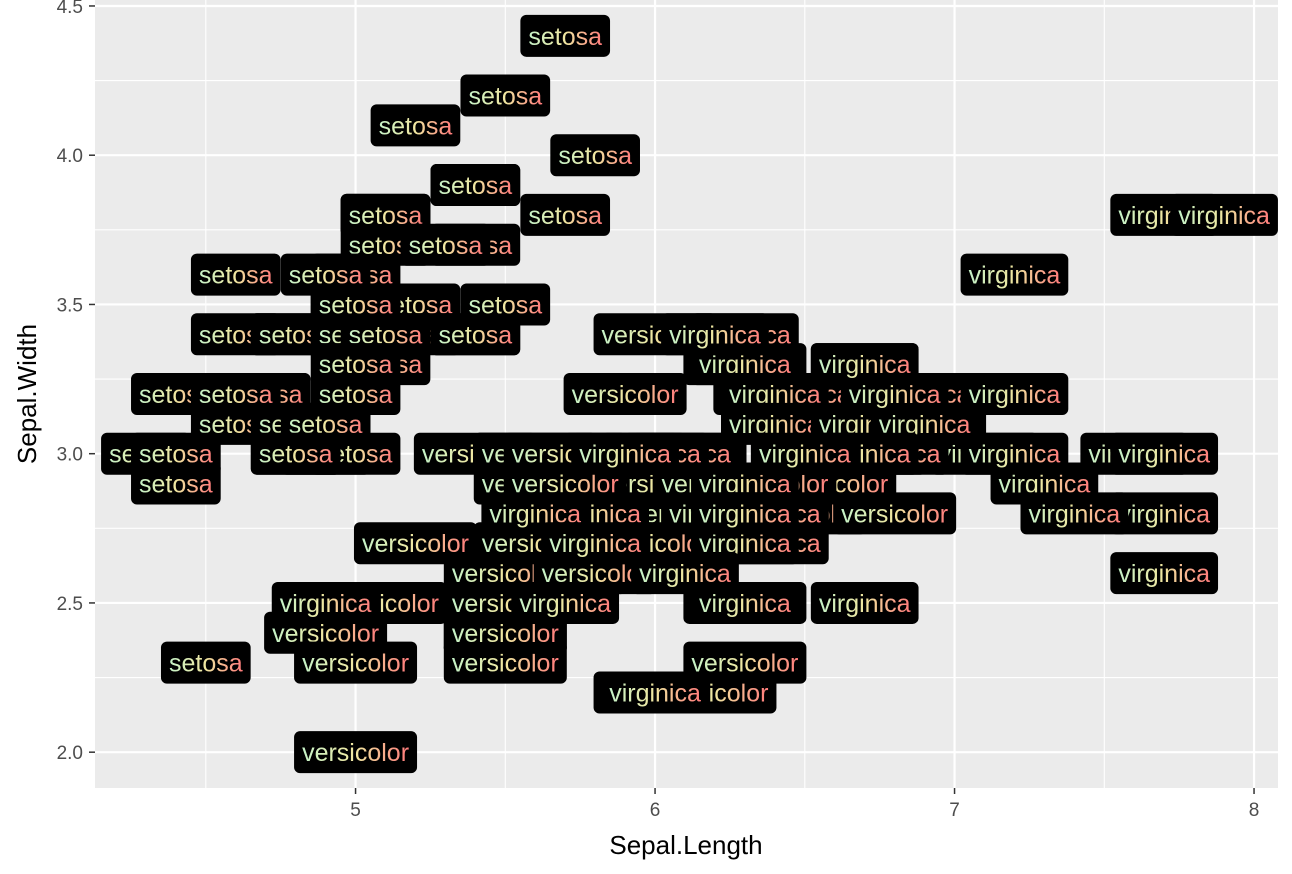 This screenshot has width=1292, height=874. I want to click on y-tick-label: 3.5, so click(70, 305).